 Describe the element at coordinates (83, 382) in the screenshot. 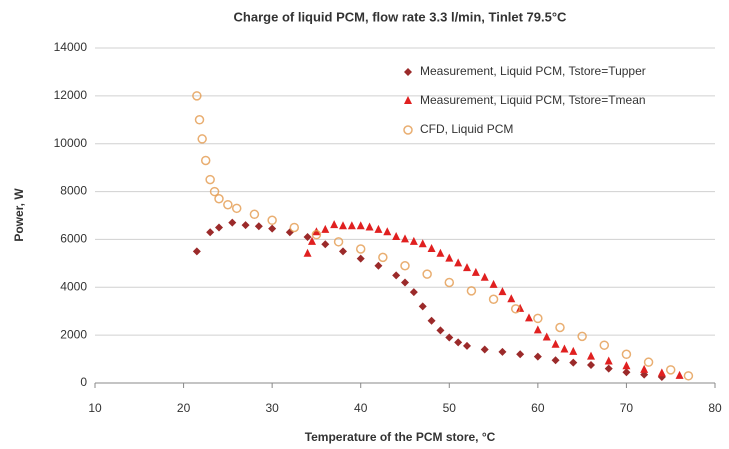

I see `y-tick-label: 0` at that location.